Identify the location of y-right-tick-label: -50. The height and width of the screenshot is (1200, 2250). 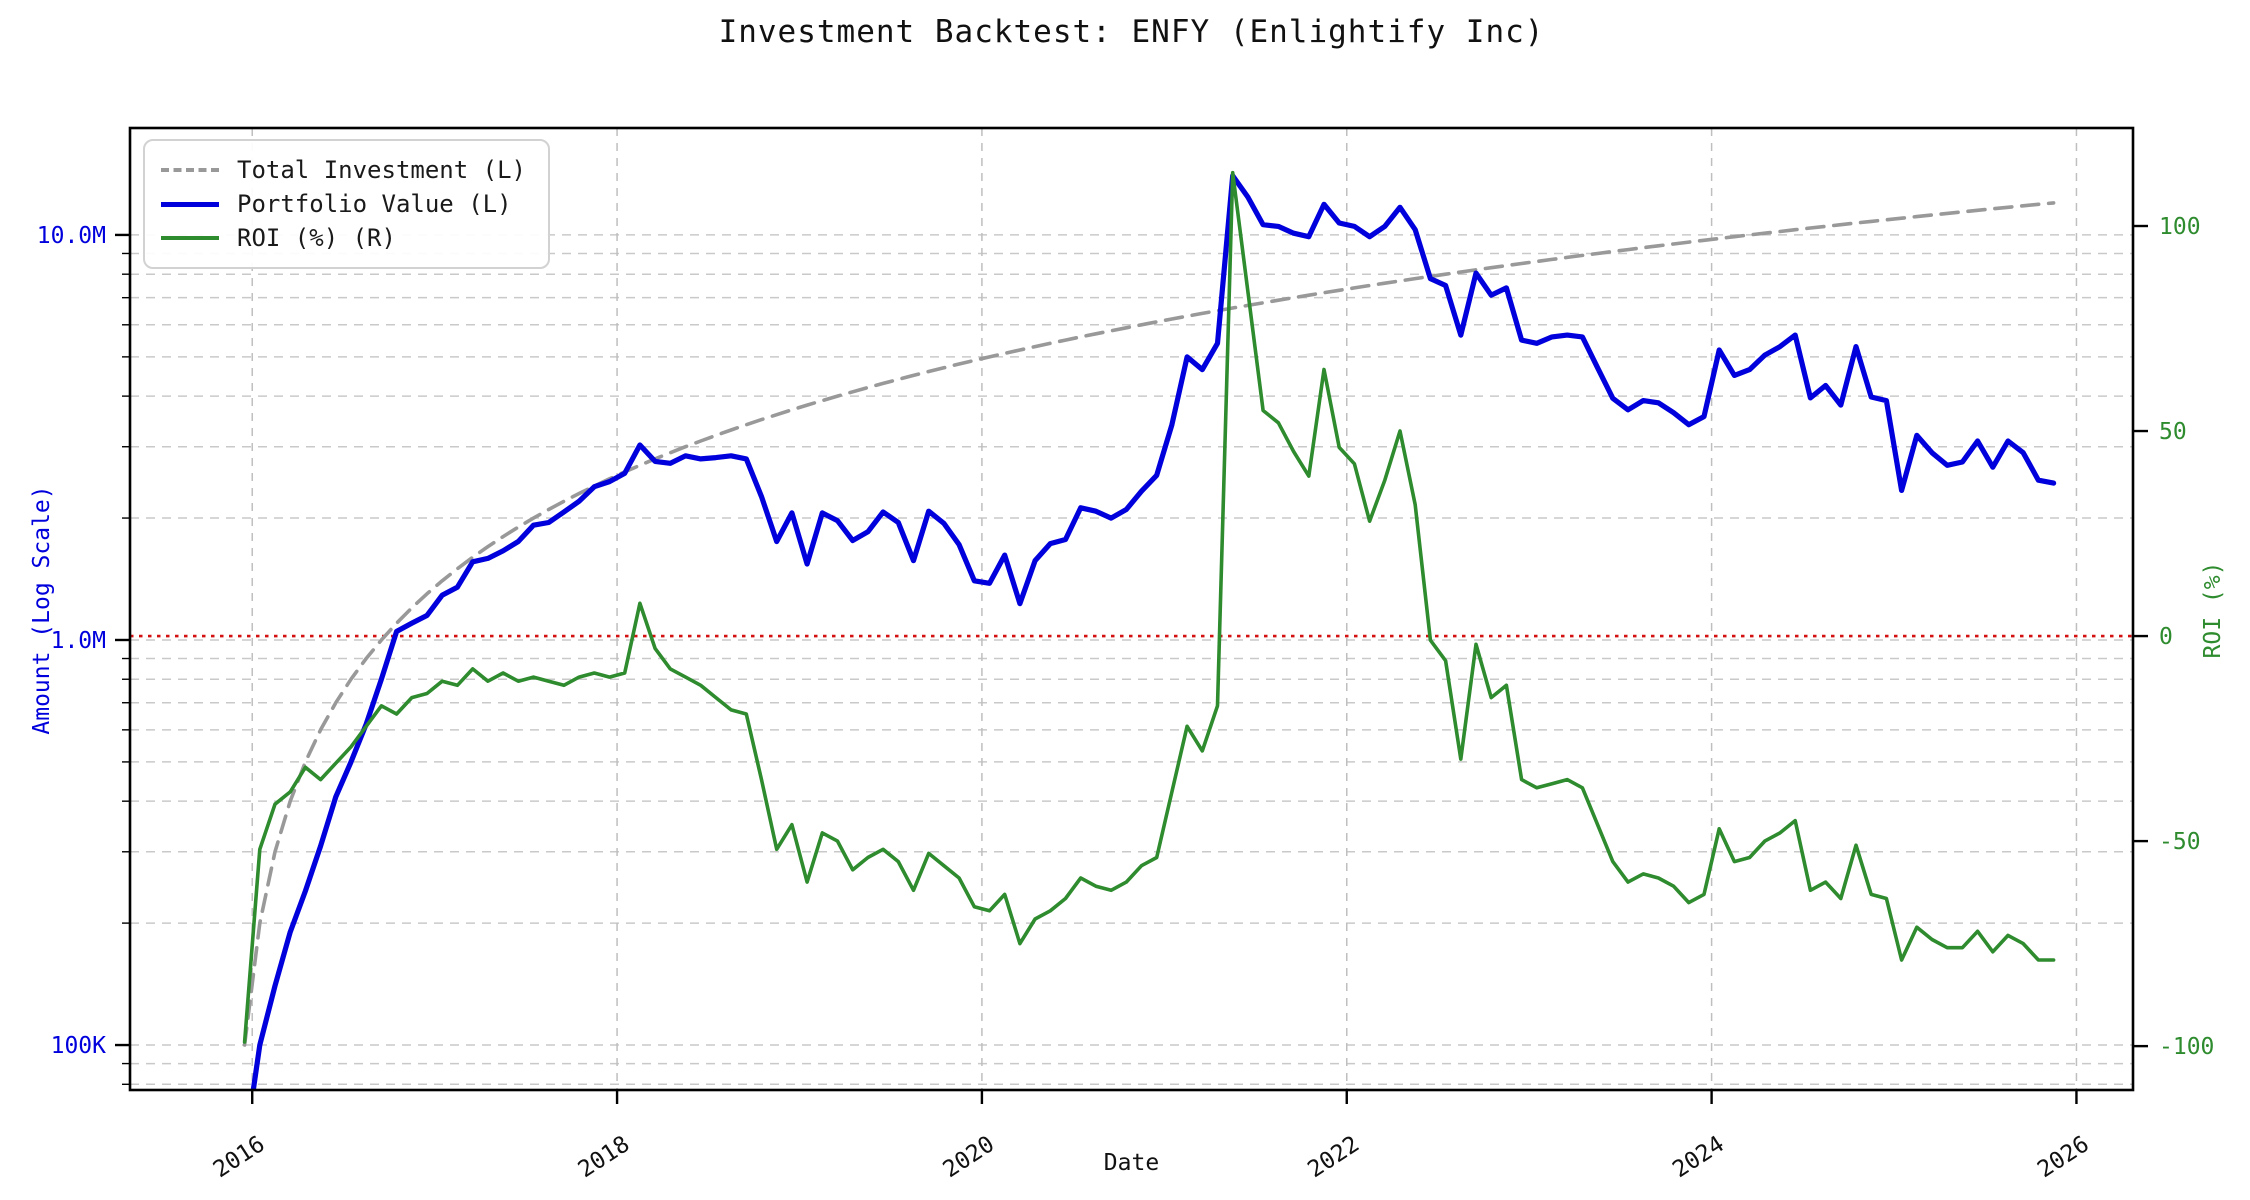
(2180, 842).